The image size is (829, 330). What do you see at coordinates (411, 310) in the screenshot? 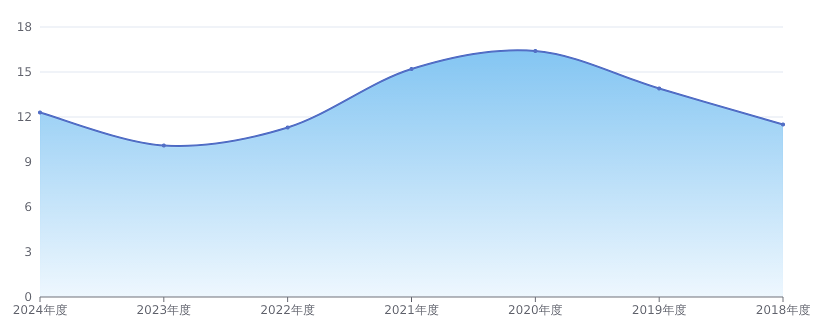
I see `x-tick-label: 2021年度` at bounding box center [411, 310].